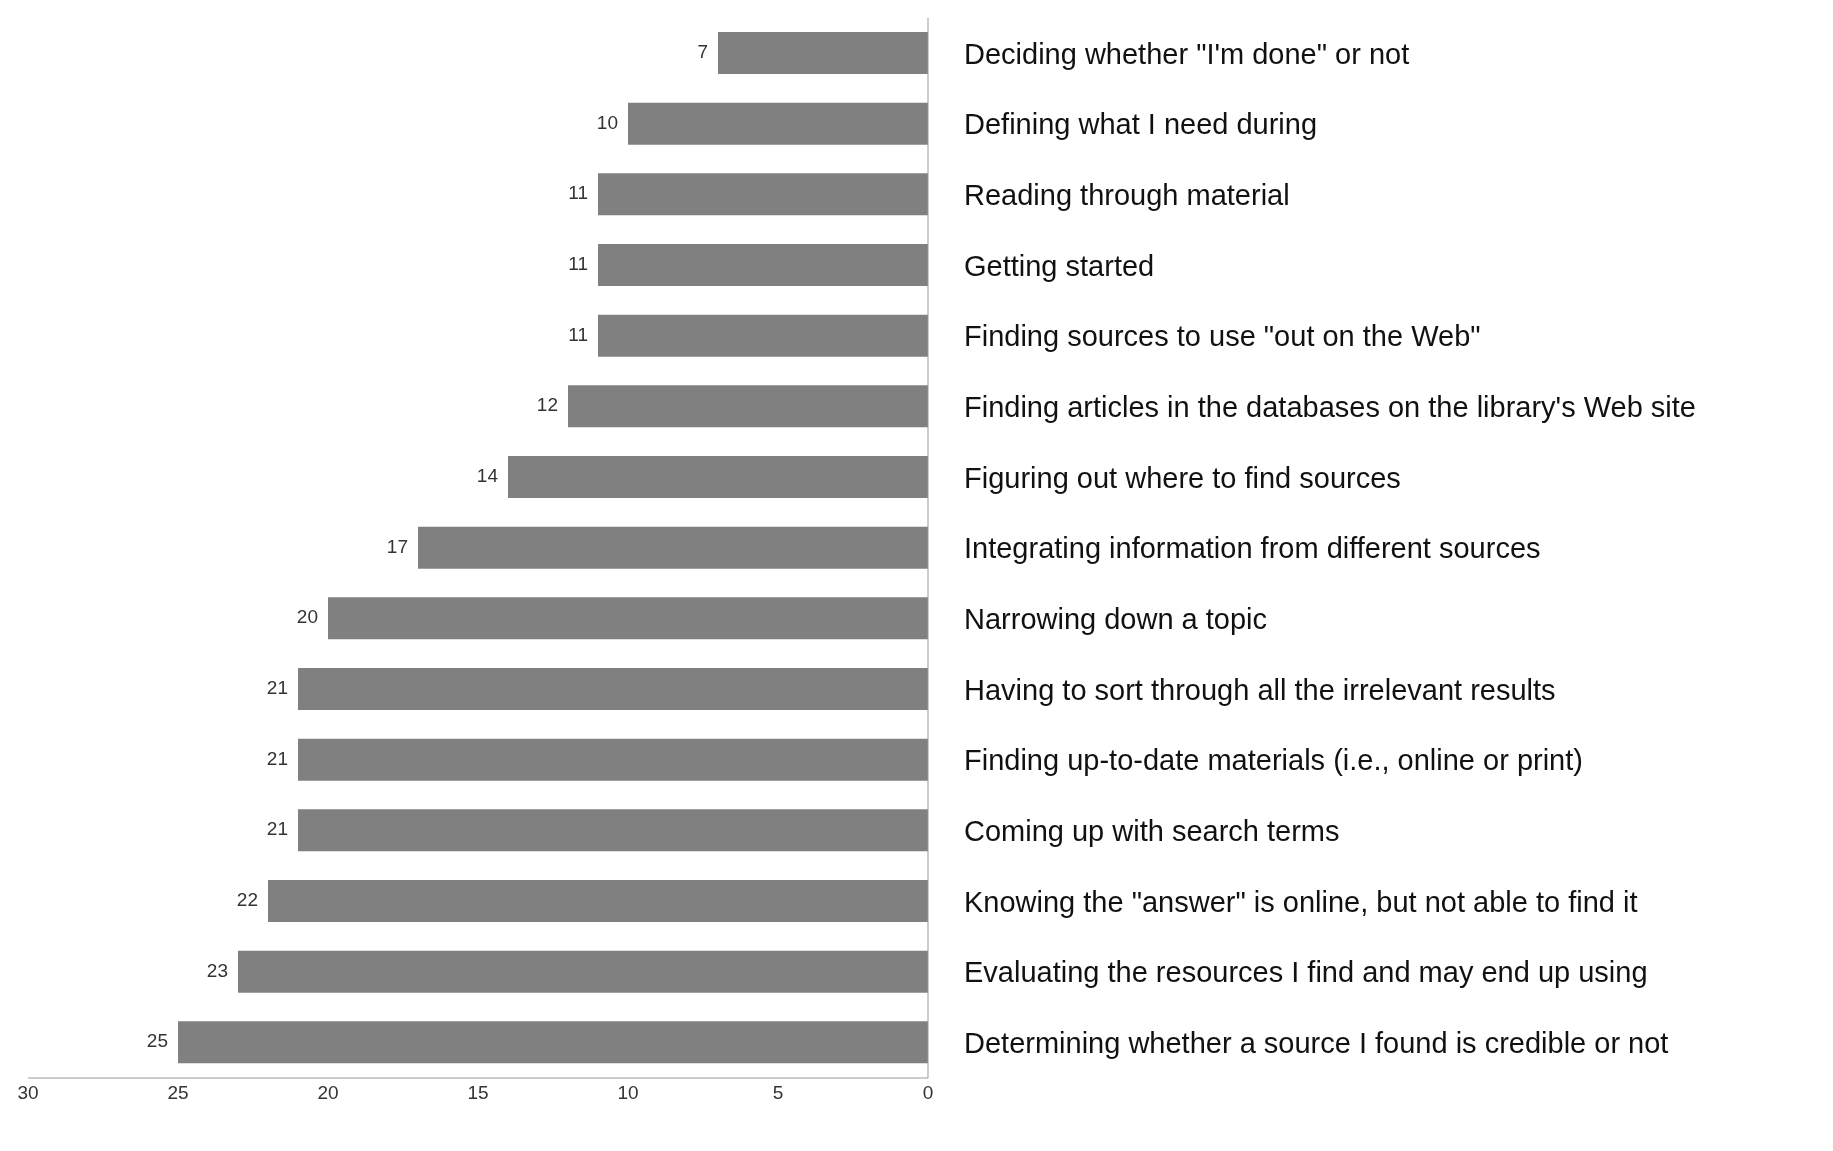 The image size is (1833, 1151). Describe the element at coordinates (247, 900) in the screenshot. I see `data-label: 22` at that location.